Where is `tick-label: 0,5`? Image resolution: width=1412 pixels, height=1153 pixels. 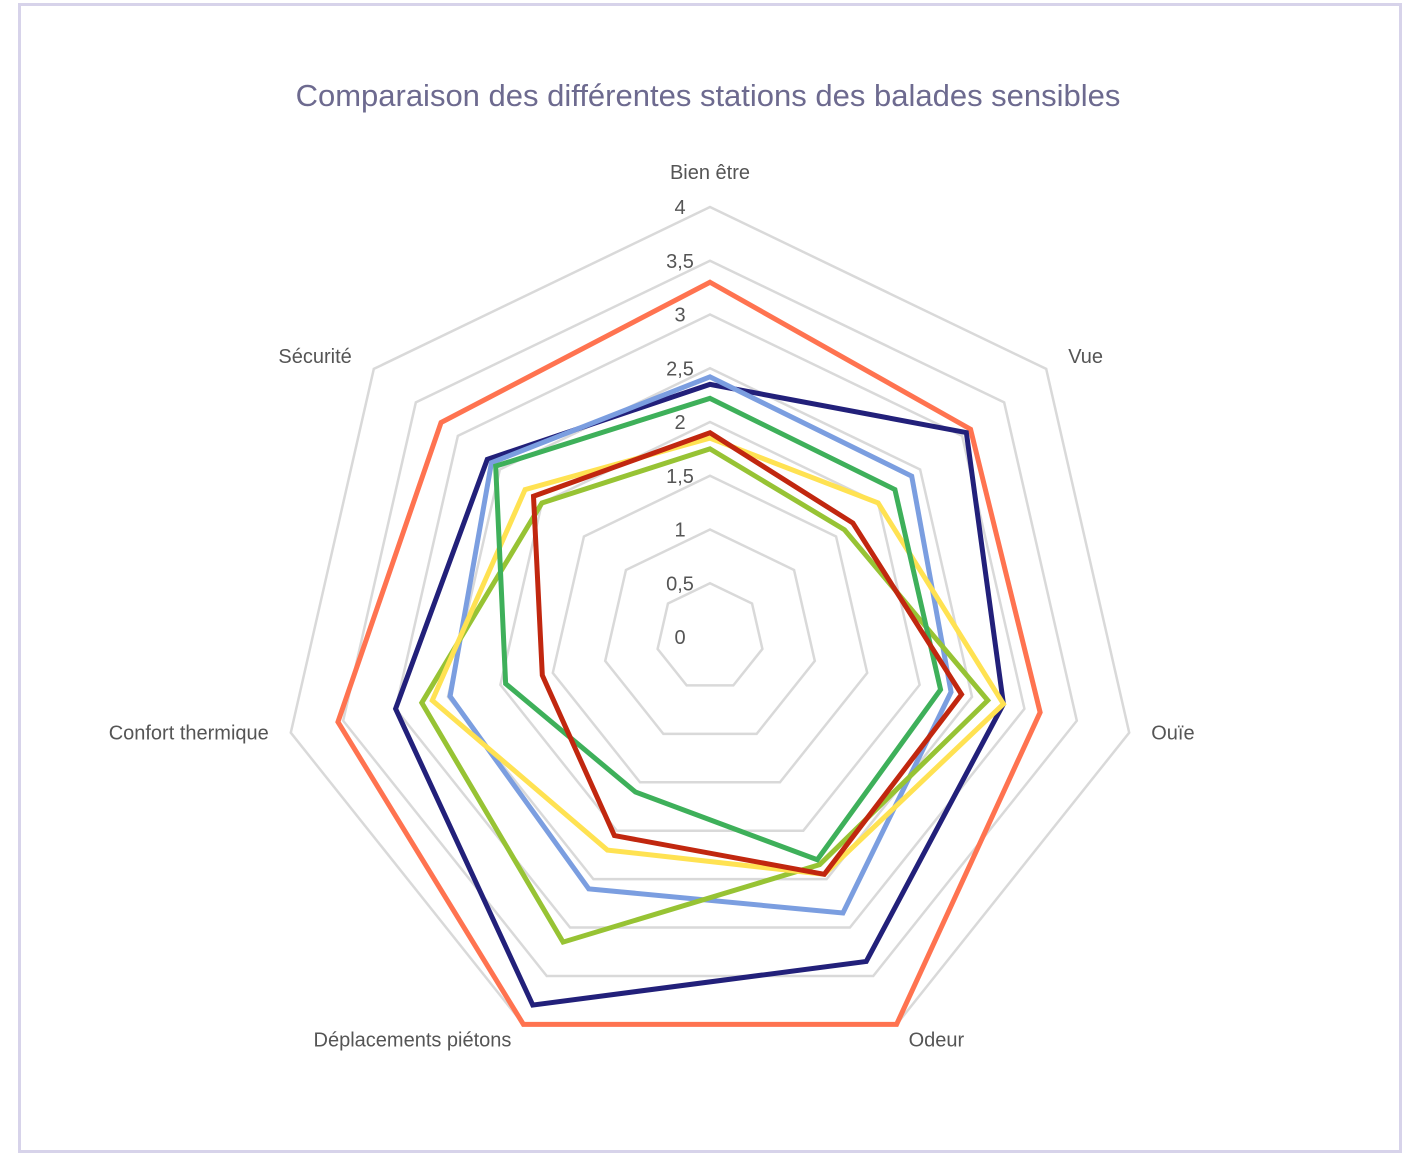 tick-label: 0,5 is located at coordinates (680, 584).